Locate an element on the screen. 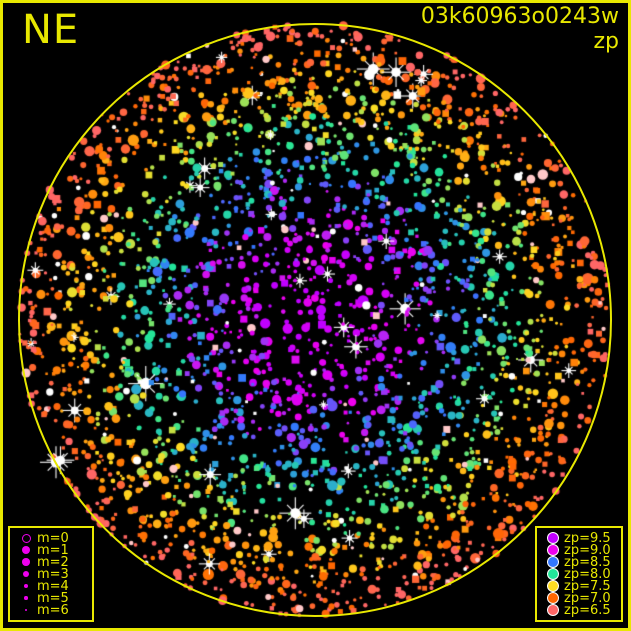  field-id-subtext: zp is located at coordinates (606, 41).